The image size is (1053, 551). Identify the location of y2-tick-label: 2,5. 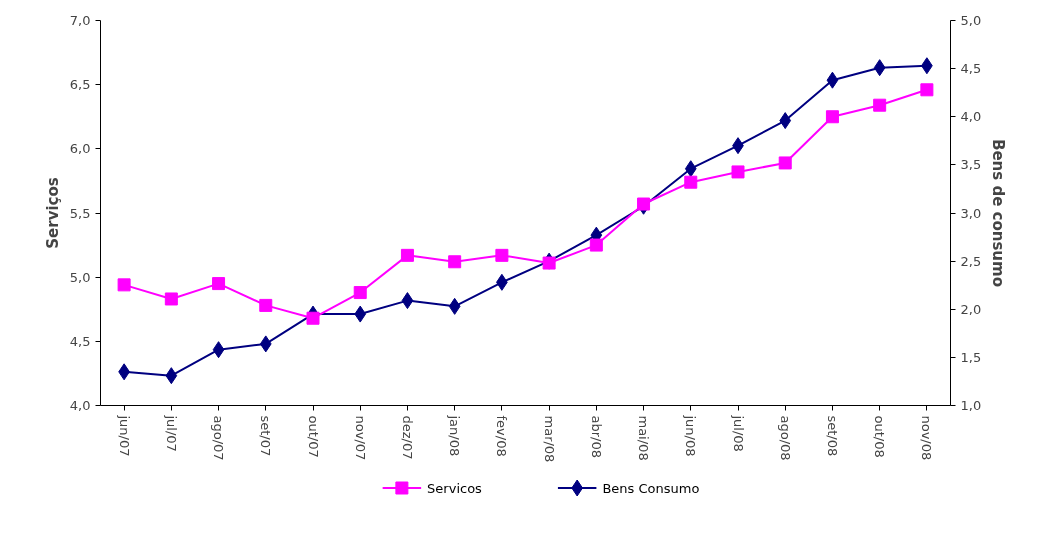
(971, 261).